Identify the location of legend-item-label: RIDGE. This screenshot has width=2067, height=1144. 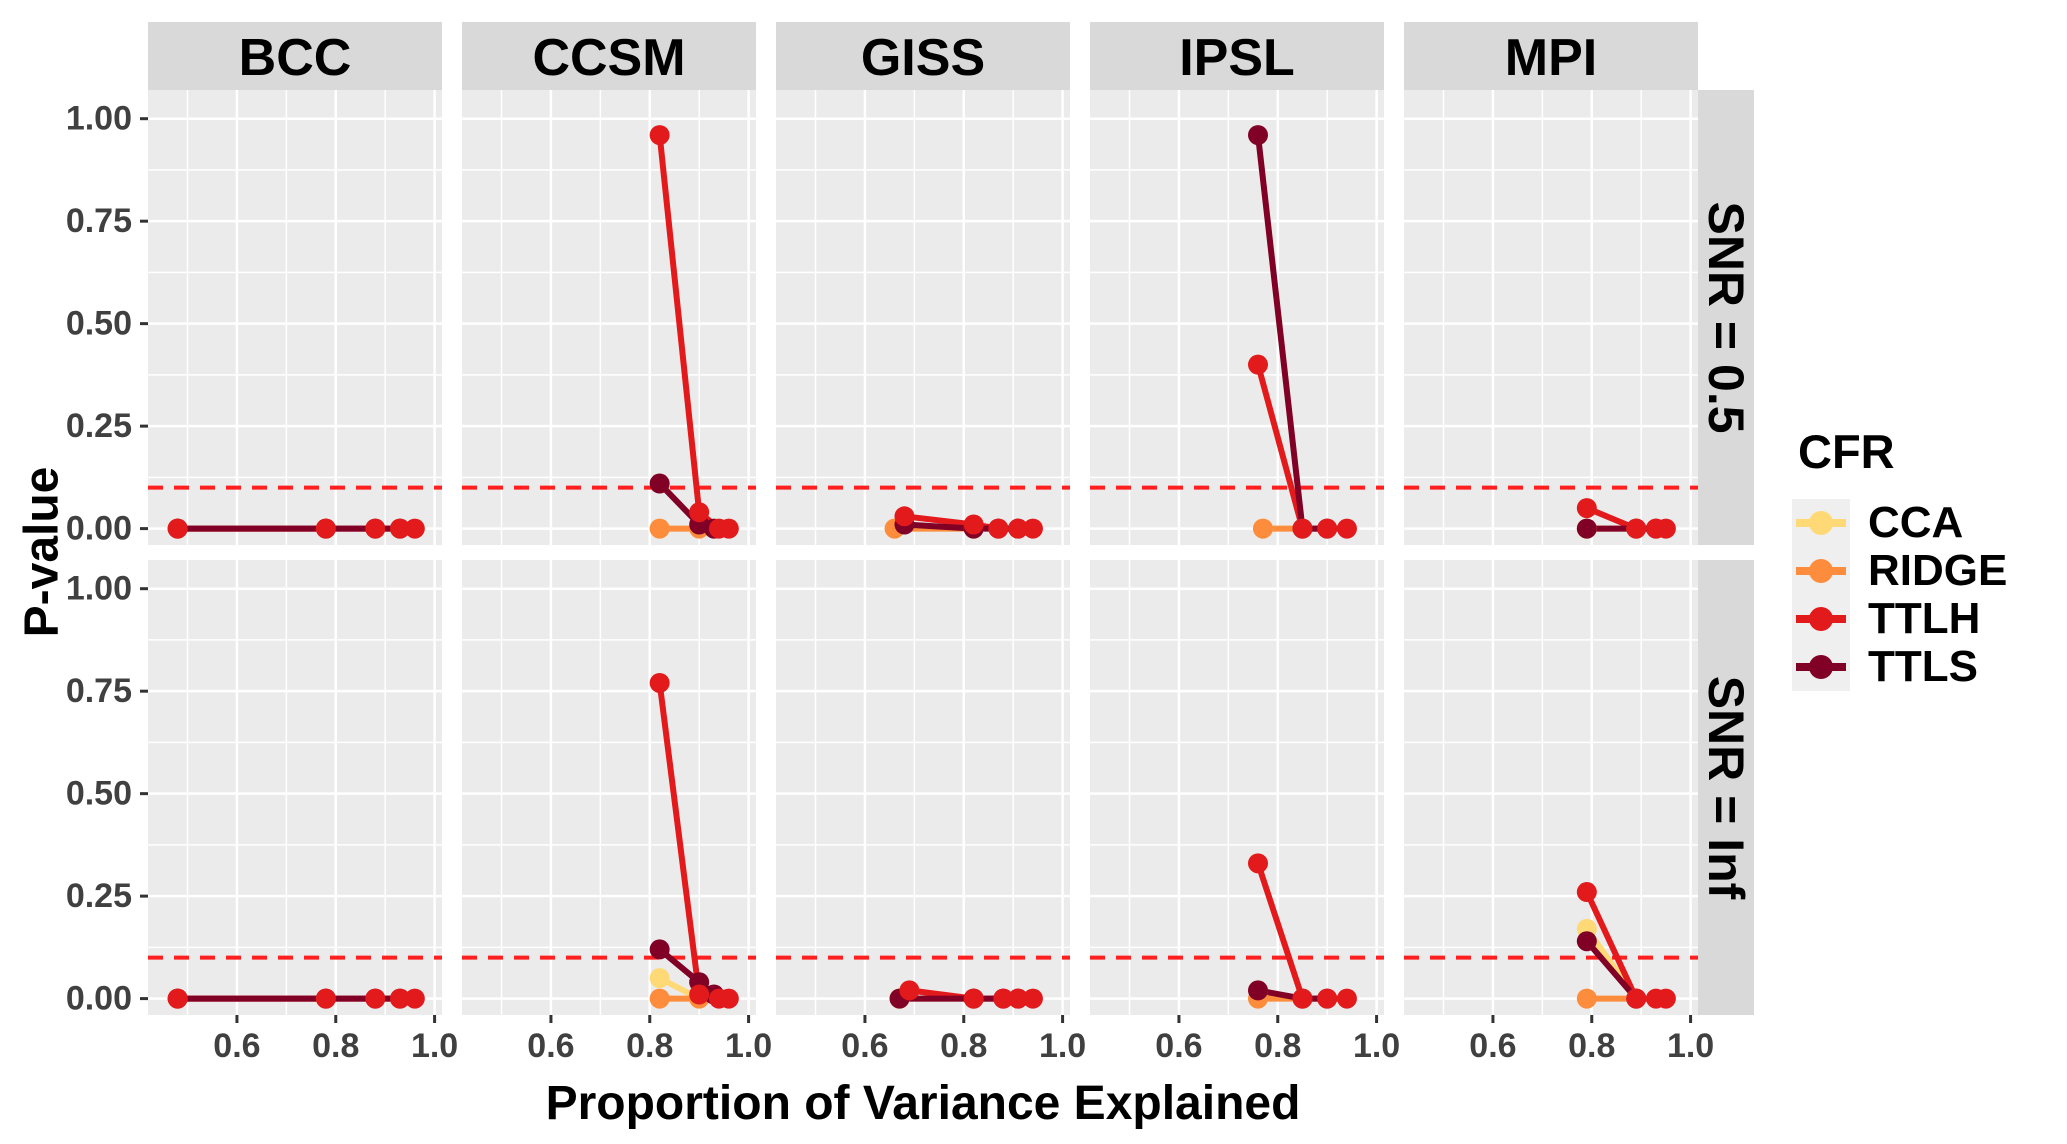
(1938, 570).